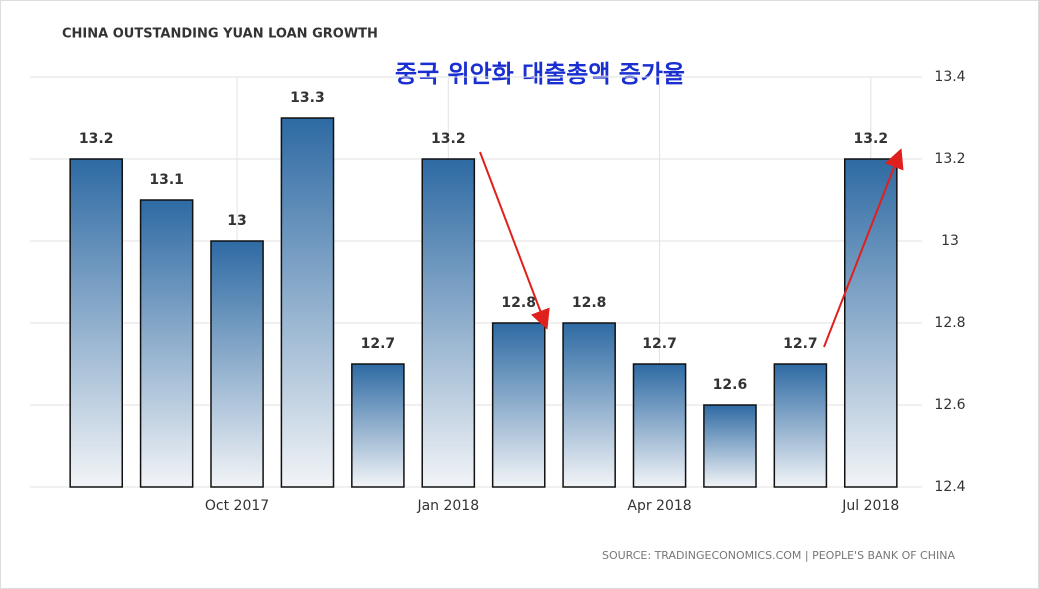  I want to click on x-tick-label: Oct 2017, so click(237, 506).